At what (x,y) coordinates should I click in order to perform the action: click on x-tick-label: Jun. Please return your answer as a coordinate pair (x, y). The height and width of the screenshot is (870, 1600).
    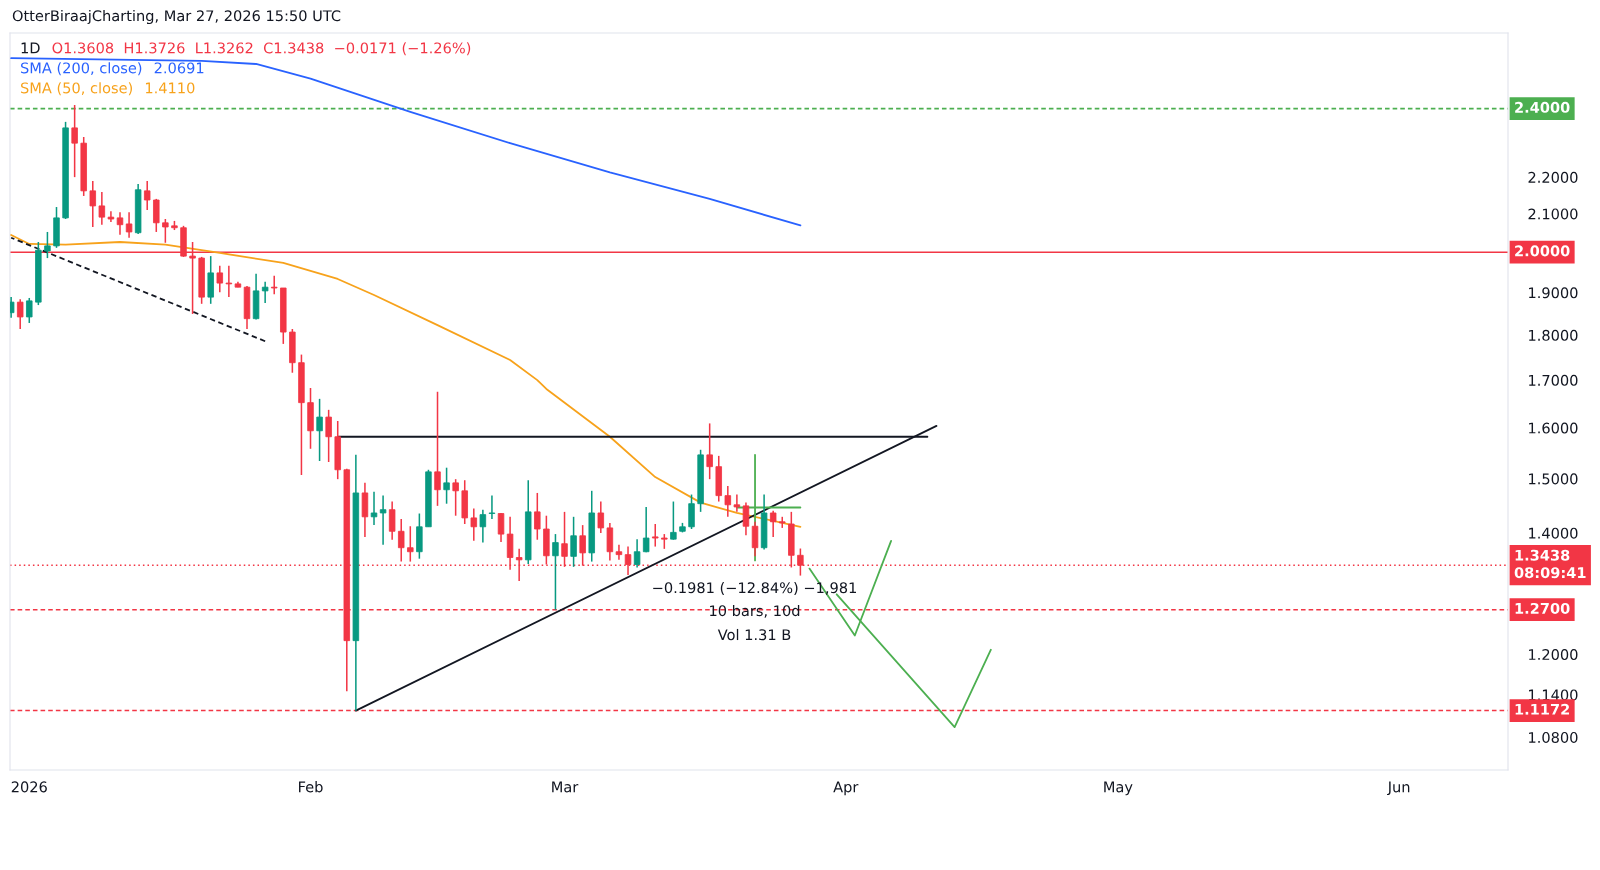
    Looking at the image, I should click on (1398, 788).